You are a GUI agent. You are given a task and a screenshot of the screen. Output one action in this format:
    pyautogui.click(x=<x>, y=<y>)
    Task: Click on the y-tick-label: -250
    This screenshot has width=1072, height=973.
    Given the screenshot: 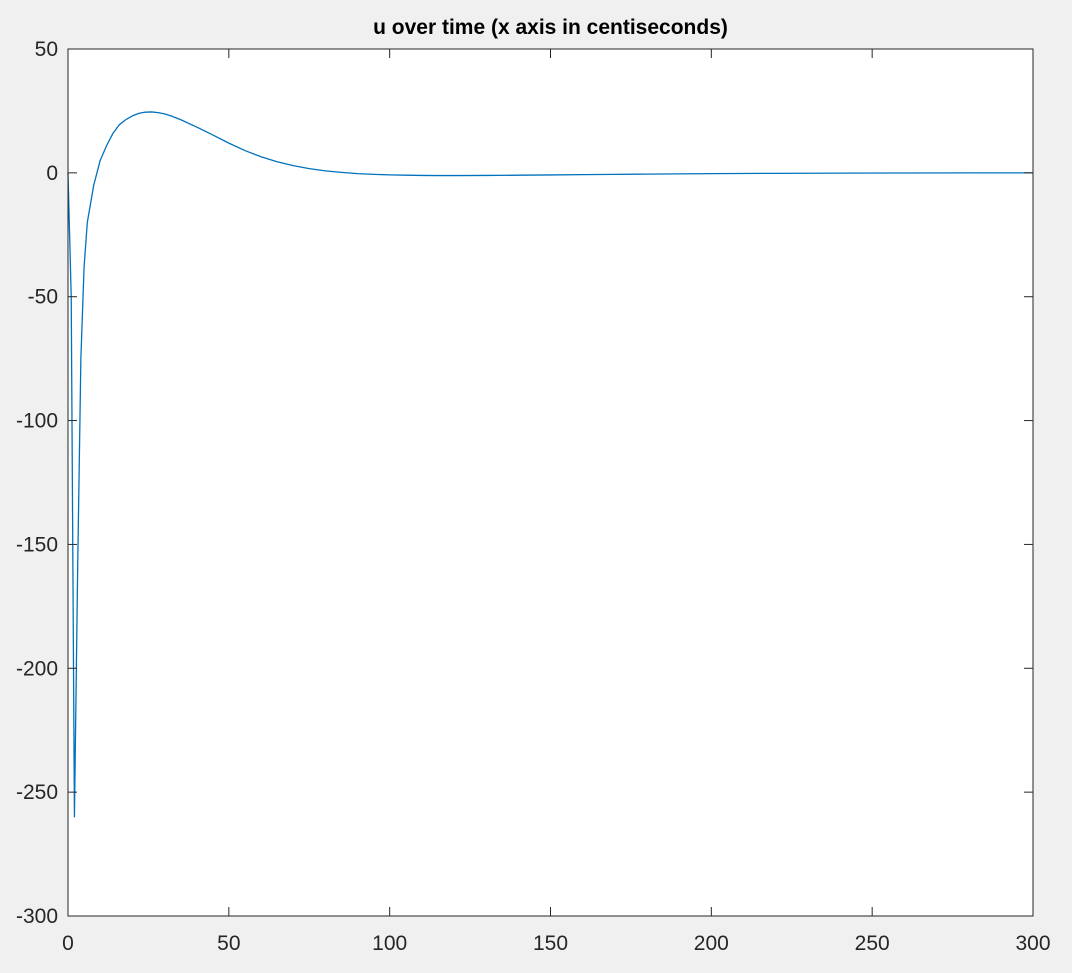 What is the action you would take?
    pyautogui.click(x=37, y=792)
    